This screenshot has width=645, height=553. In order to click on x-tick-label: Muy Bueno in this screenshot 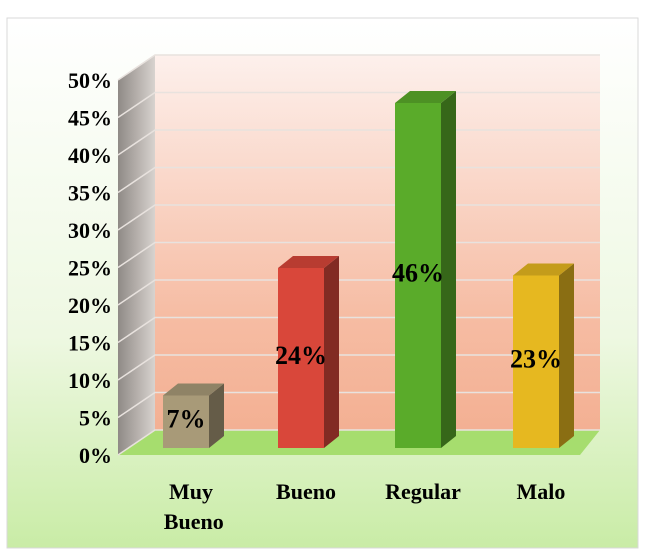, I will do `click(190, 506)`.